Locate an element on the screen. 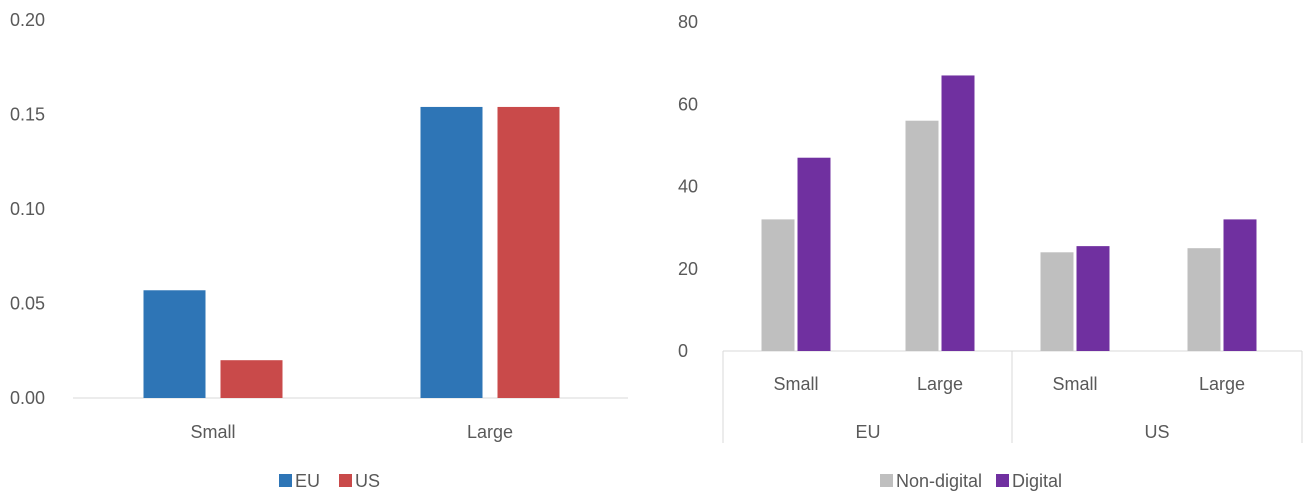  legend-label: US is located at coordinates (367, 481).